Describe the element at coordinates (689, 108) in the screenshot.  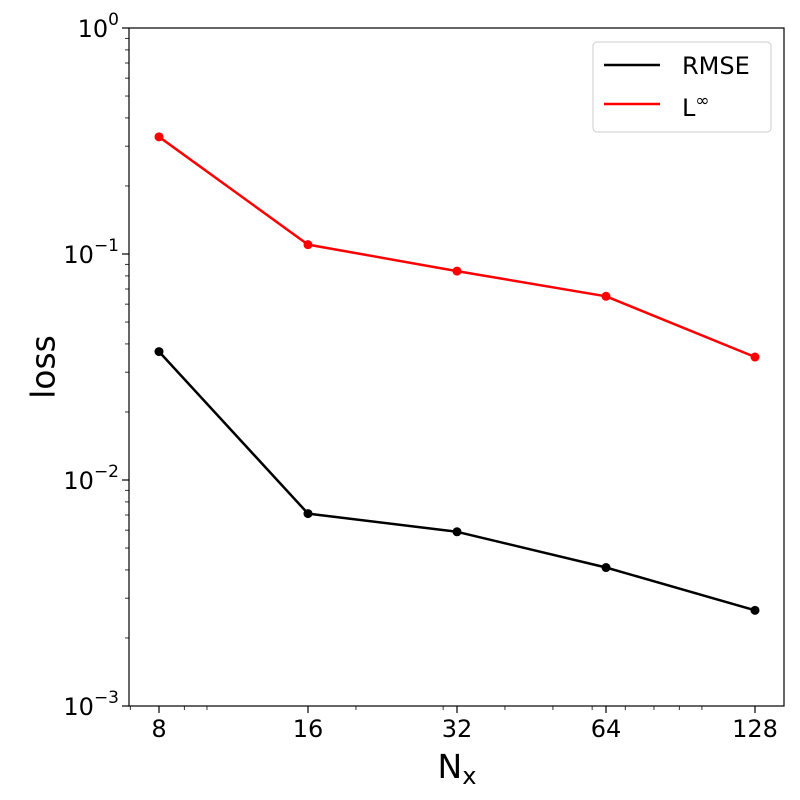
I see `legend-label-linf-base: L` at that location.